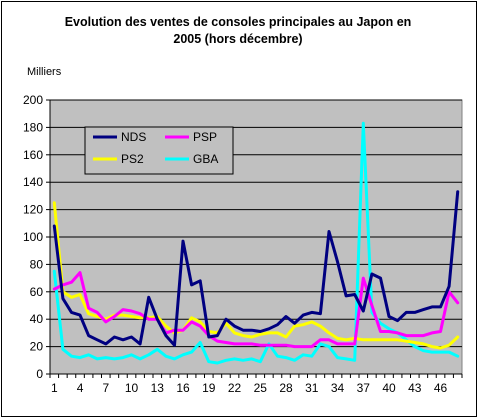 Image resolution: width=478 pixels, height=418 pixels. Describe the element at coordinates (205, 159) in the screenshot. I see `legend-label-gba: GBA` at that location.